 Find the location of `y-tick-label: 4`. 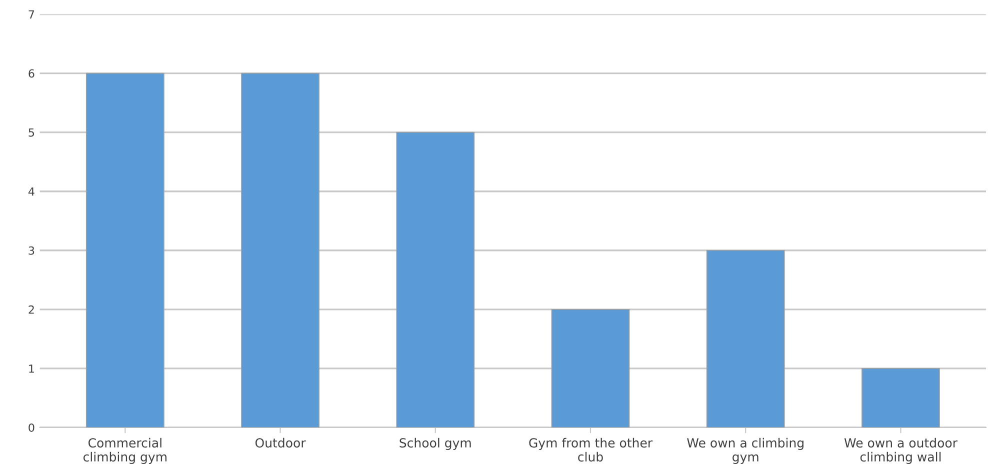

y-tick-label: 4 is located at coordinates (31, 191).